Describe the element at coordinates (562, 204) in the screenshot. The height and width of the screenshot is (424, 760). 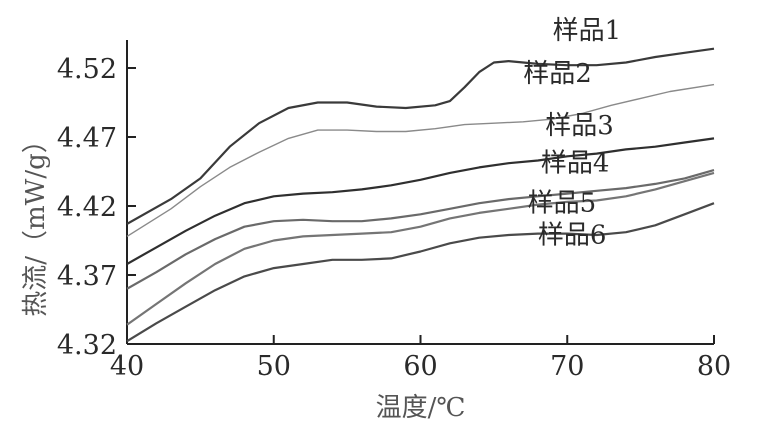
I see `series-label-5: 样品5` at that location.